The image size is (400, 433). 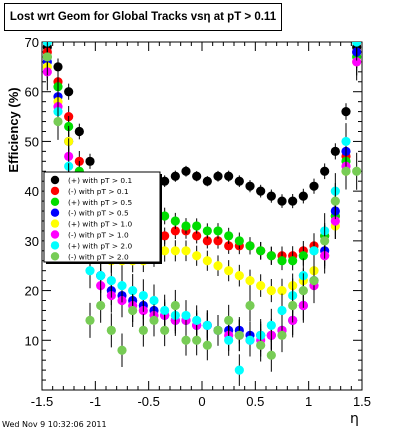 I want to click on y-tick-label: 10, so click(x=32, y=340).